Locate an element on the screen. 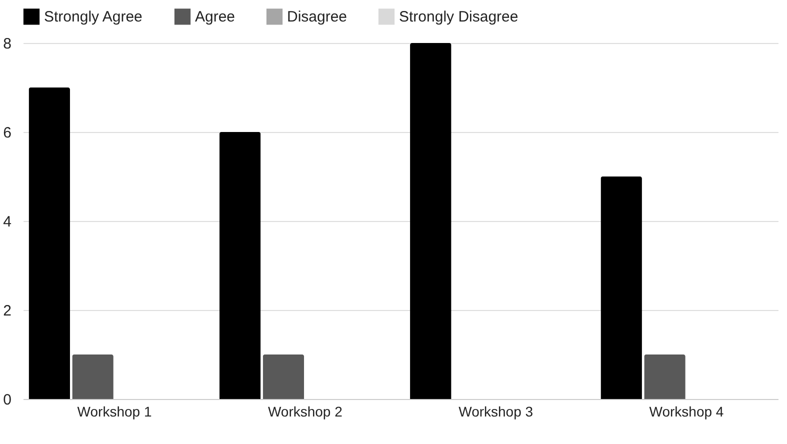 The image size is (787, 444). legend-label: Strongly Agree is located at coordinates (93, 17).